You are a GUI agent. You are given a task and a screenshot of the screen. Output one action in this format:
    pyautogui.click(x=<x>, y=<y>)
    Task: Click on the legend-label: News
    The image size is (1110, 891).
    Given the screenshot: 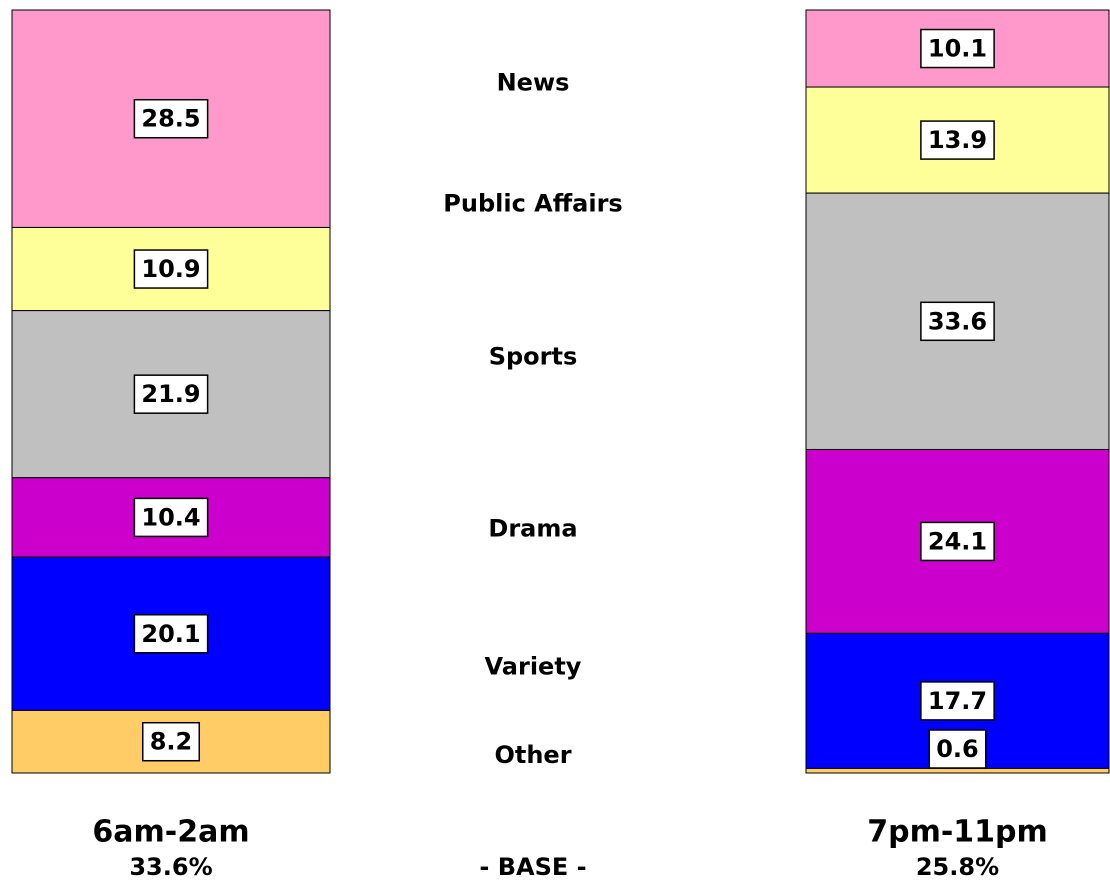 What is the action you would take?
    pyautogui.click(x=533, y=83)
    